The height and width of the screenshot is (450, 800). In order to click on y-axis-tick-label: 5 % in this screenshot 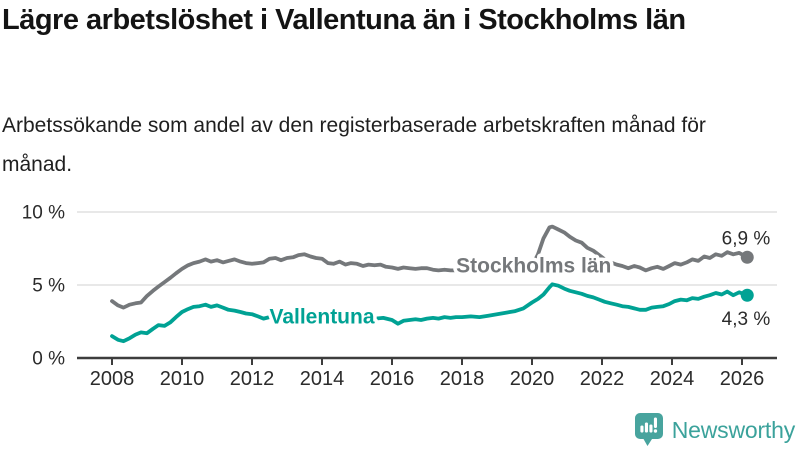, I will do `click(48, 286)`.